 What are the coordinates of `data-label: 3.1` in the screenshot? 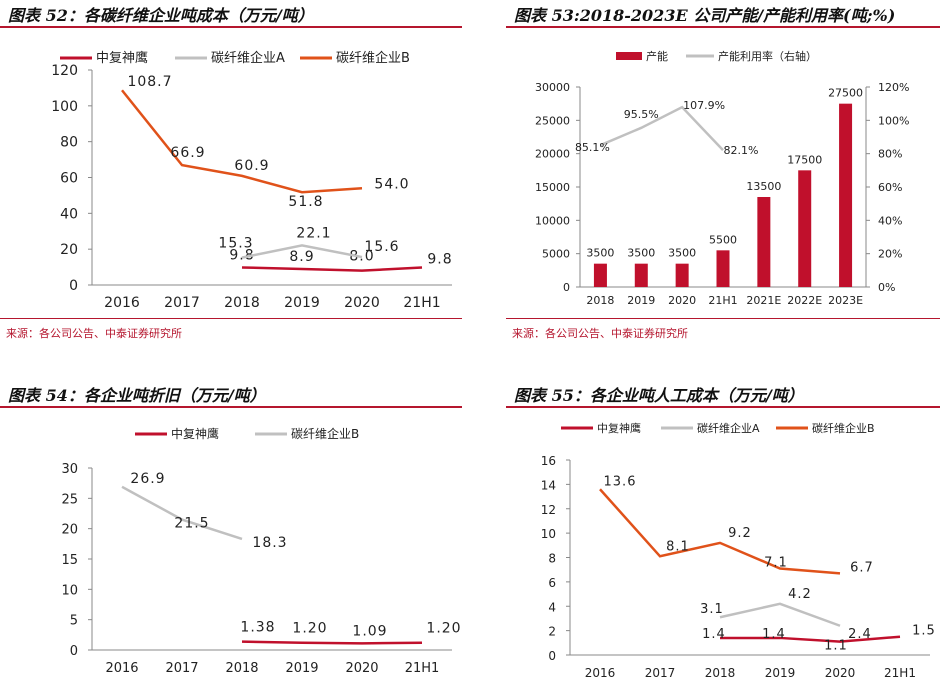 It's located at (712, 609).